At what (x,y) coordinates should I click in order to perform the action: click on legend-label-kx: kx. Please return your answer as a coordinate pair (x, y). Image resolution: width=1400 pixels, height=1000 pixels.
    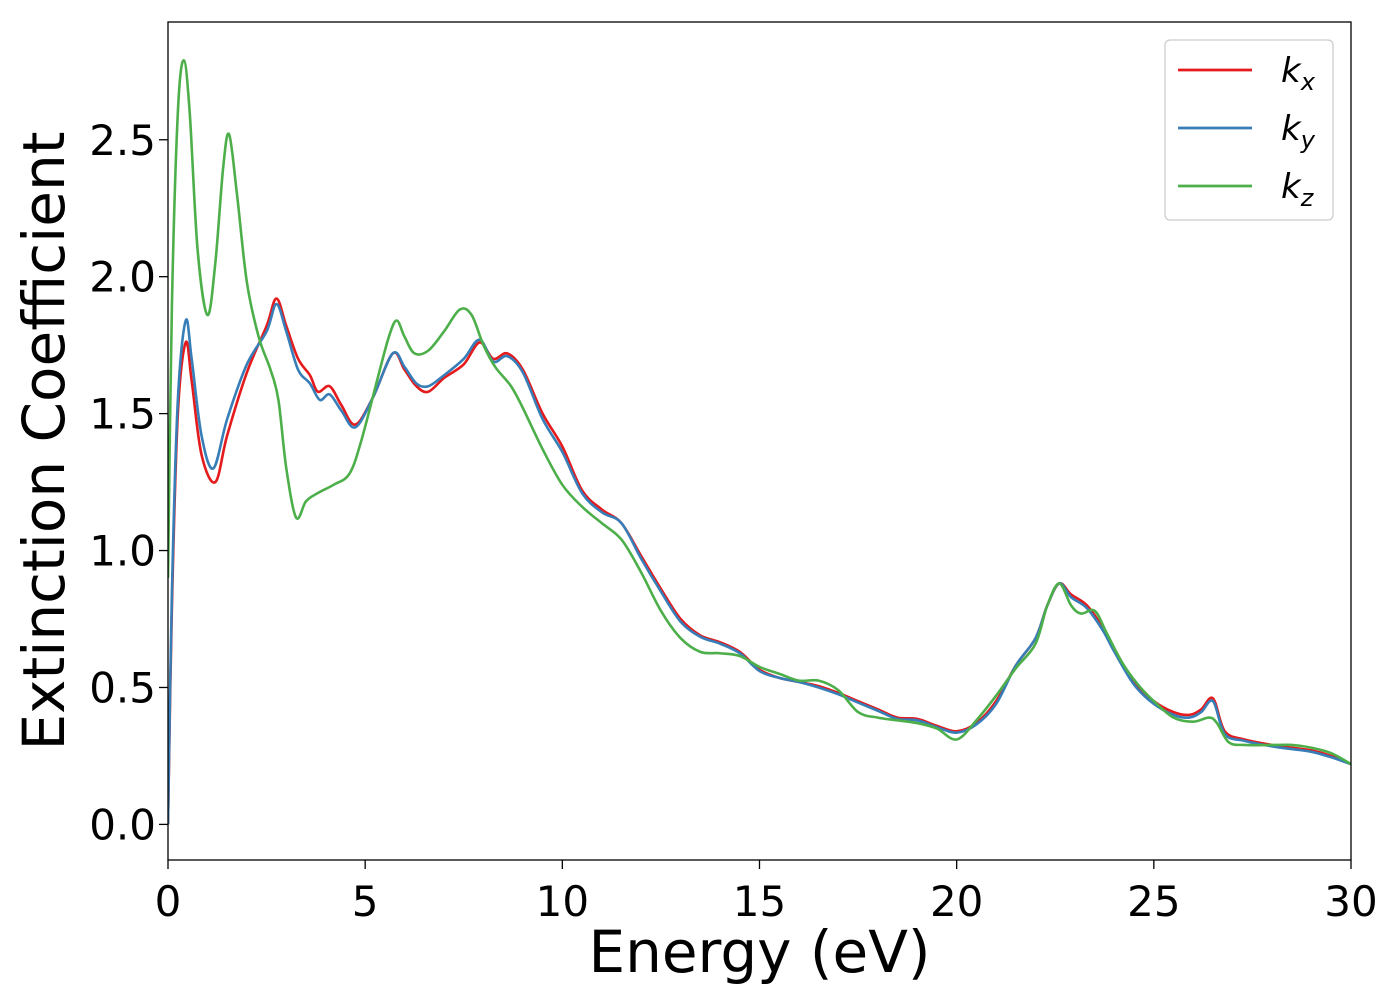
    Looking at the image, I should click on (1298, 73).